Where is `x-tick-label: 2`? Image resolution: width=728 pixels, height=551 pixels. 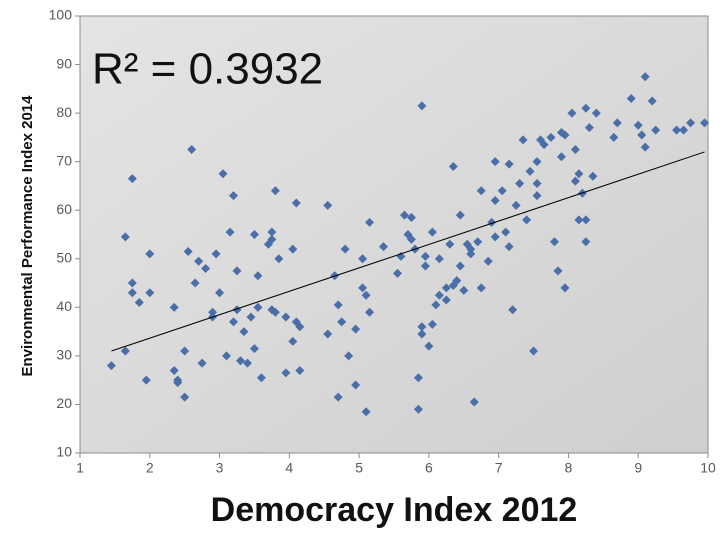
x-tick-label: 2 is located at coordinates (150, 468).